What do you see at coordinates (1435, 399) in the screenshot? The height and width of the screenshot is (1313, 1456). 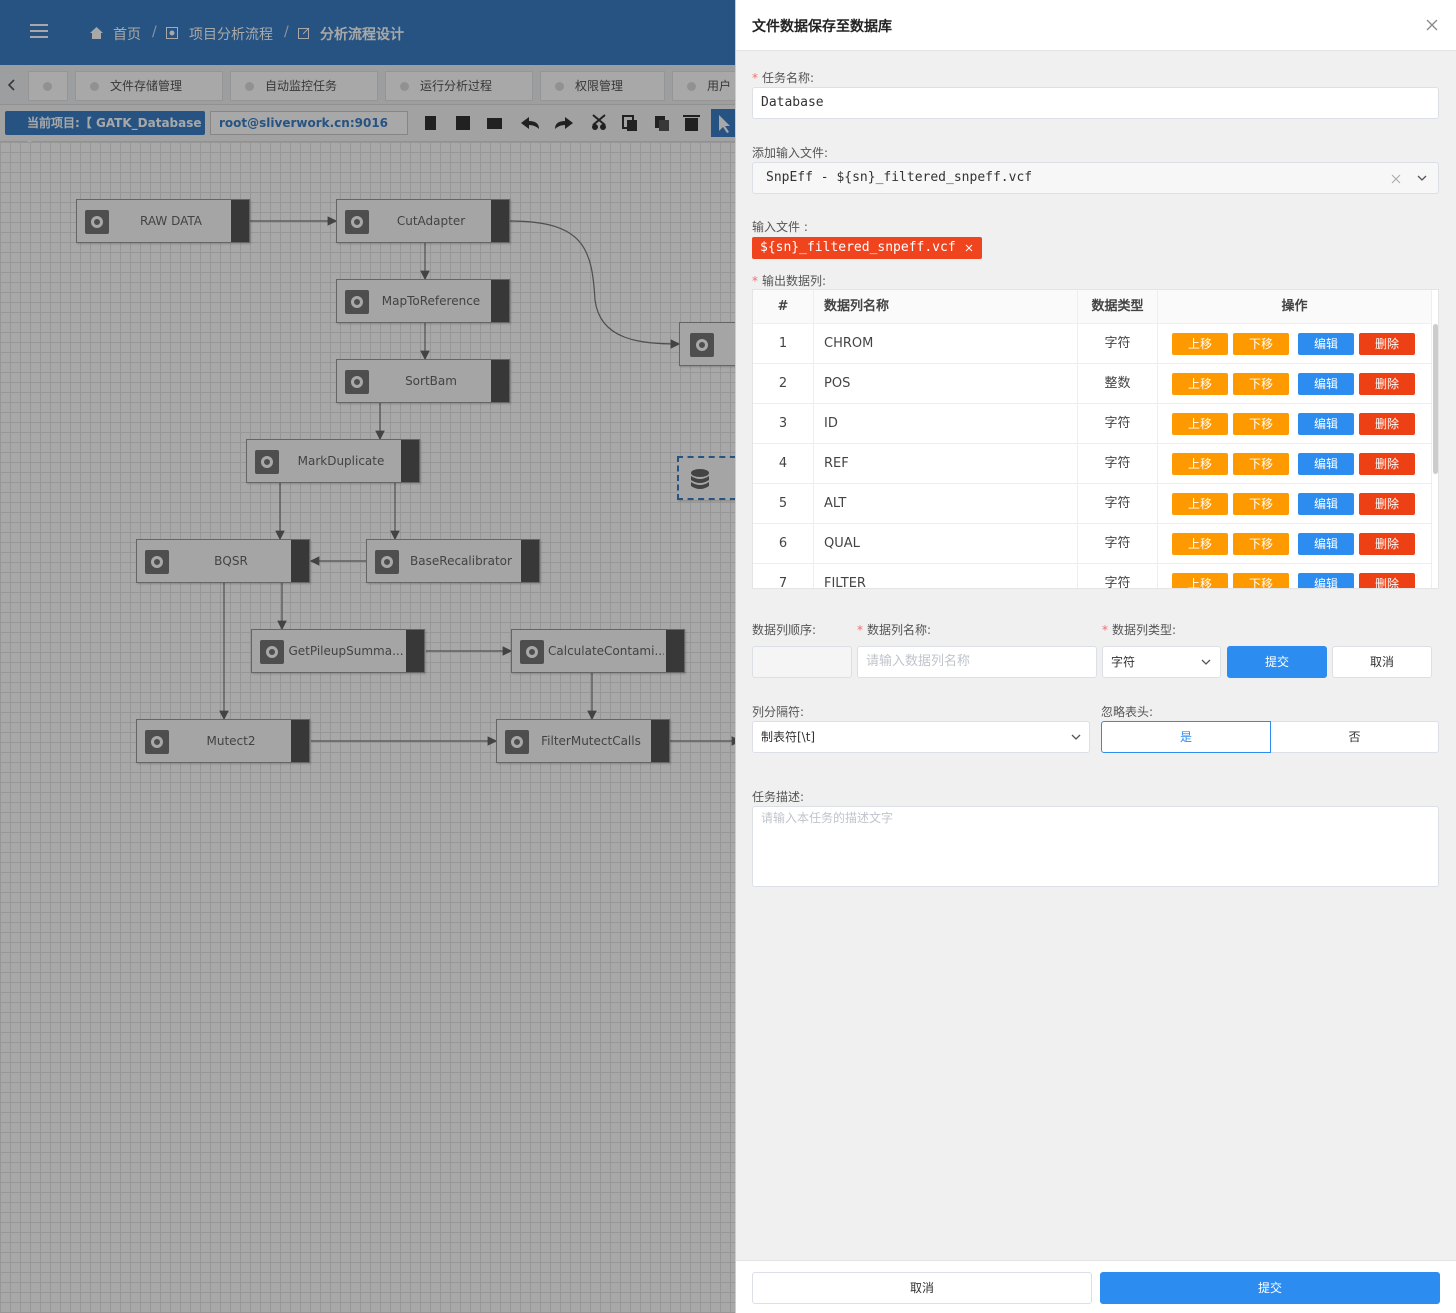 I see `scrollbar` at bounding box center [1435, 399].